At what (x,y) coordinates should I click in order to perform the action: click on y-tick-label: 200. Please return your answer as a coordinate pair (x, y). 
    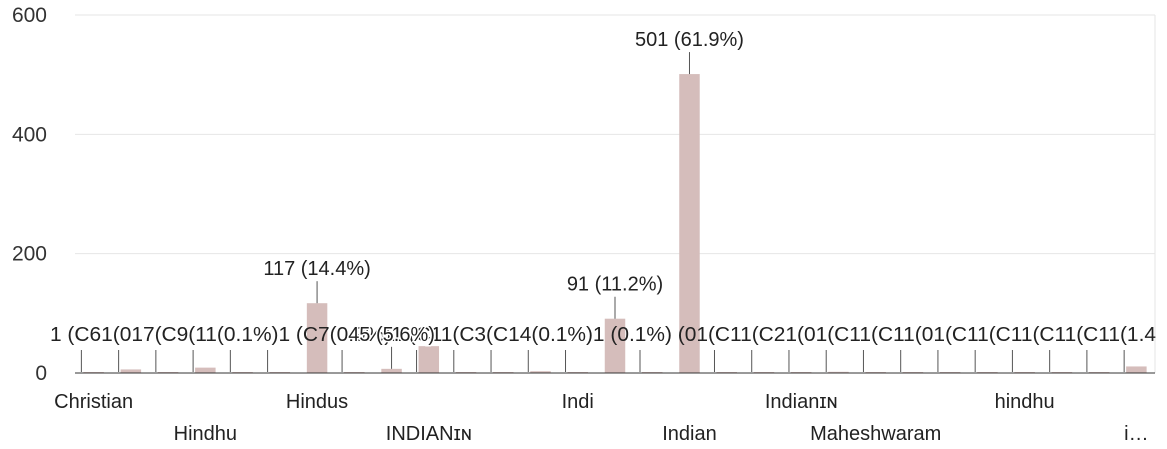
    Looking at the image, I should click on (29, 254).